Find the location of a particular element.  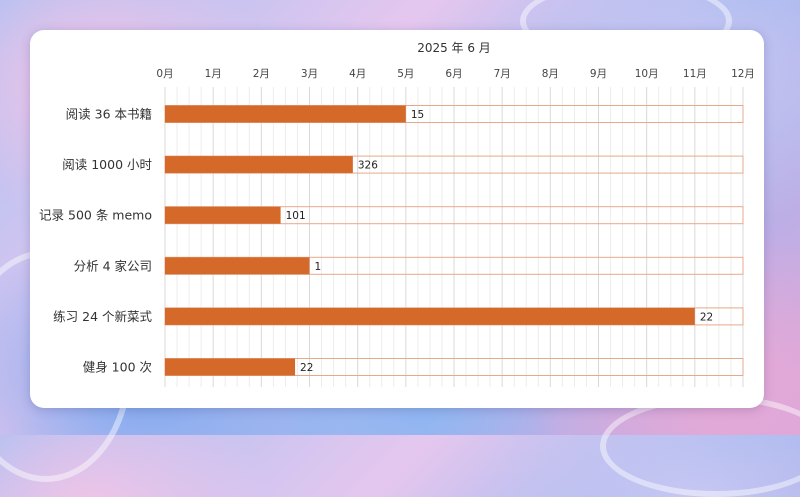

x-tick-label: 8月 is located at coordinates (550, 74).